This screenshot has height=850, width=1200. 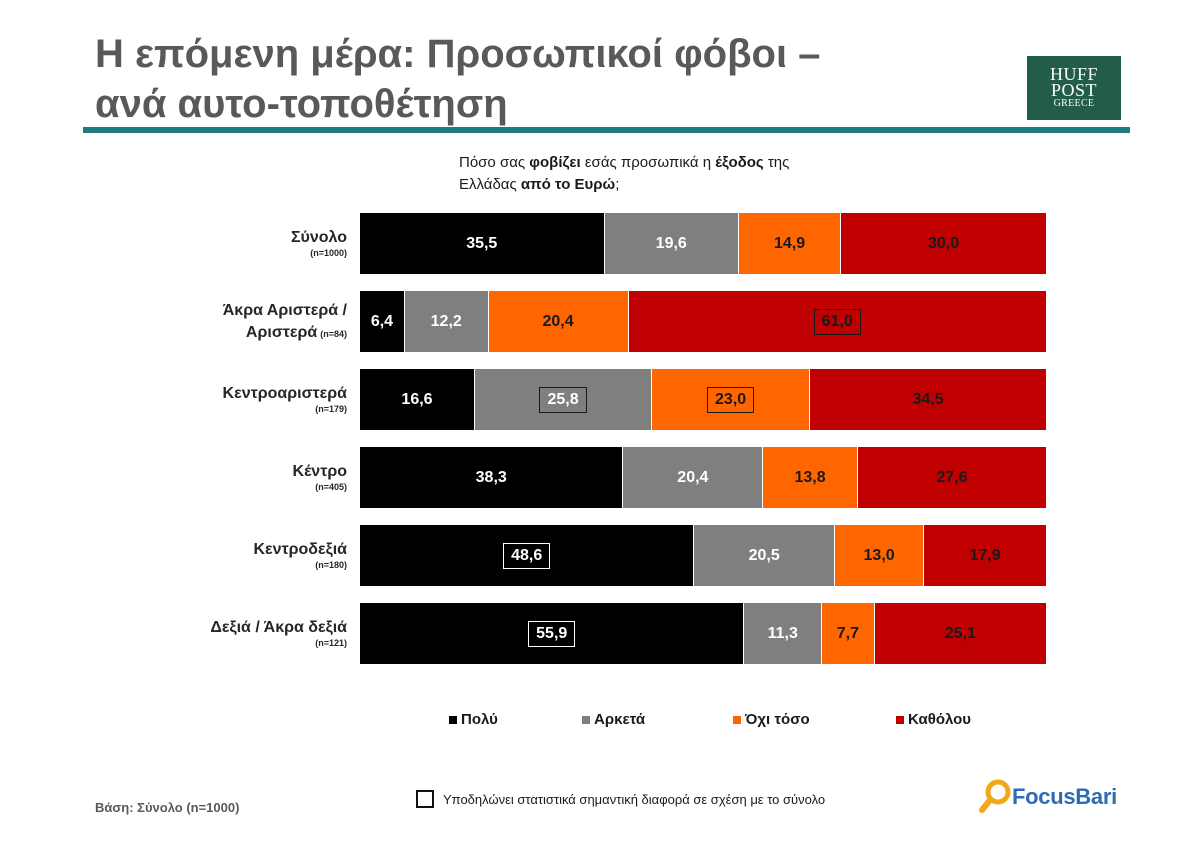 I want to click on sample-size-label: (n=179), so click(x=331, y=408).